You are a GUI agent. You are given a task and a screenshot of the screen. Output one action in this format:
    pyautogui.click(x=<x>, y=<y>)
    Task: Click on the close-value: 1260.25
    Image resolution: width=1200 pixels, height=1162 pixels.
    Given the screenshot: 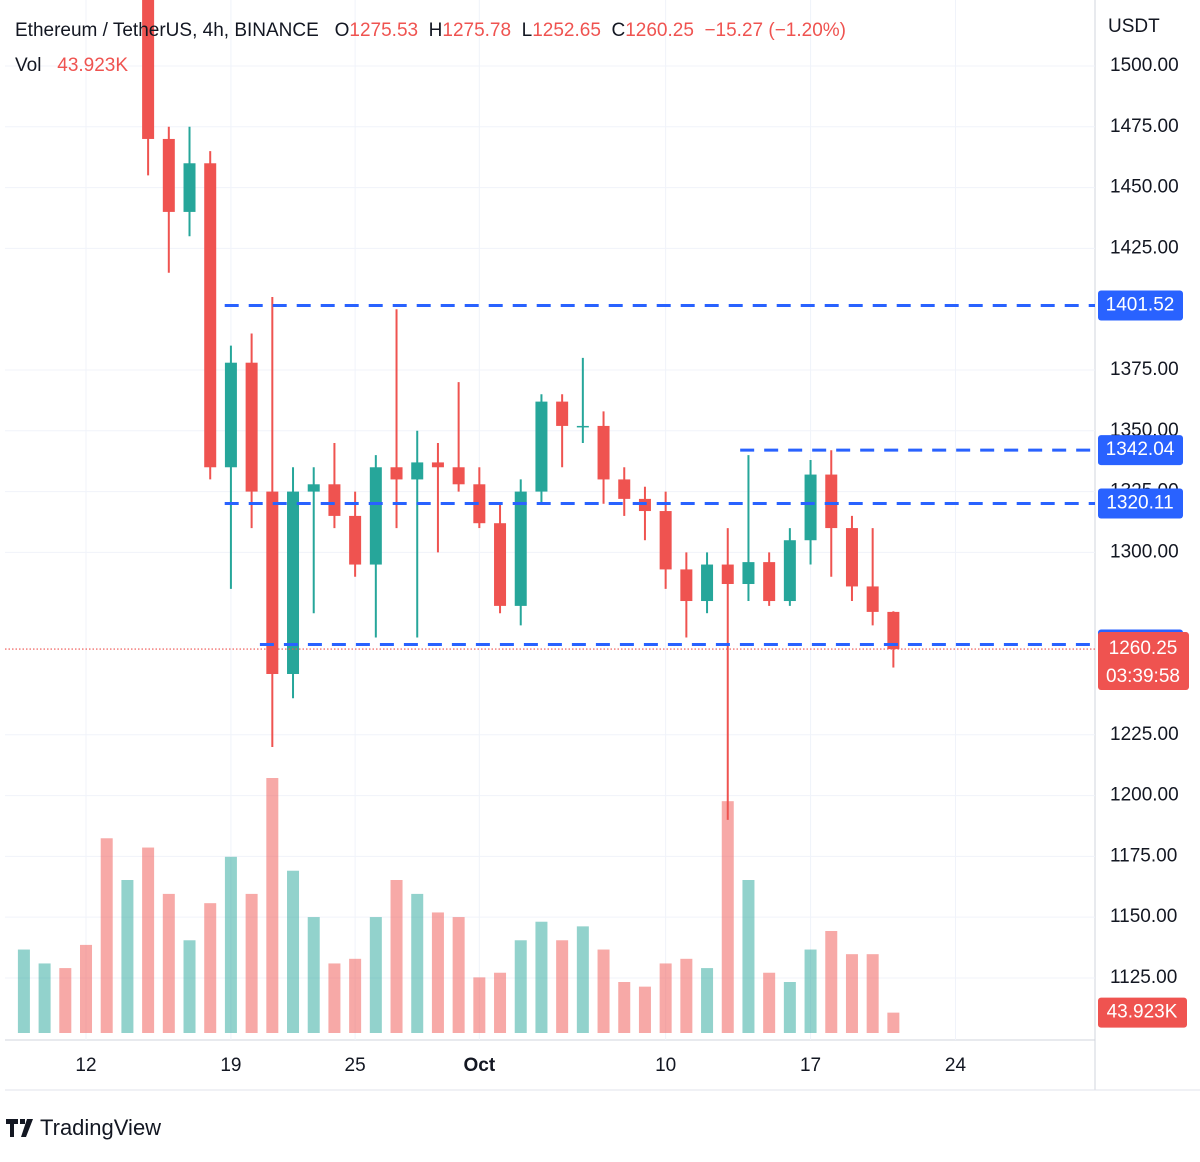 What is the action you would take?
    pyautogui.click(x=659, y=30)
    